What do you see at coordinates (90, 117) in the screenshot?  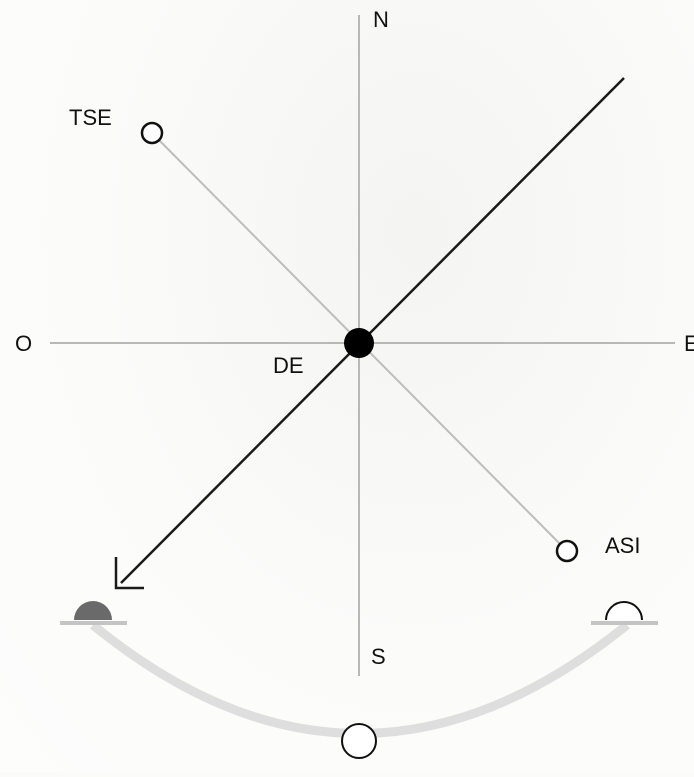 I see `tse-label: TSE` at bounding box center [90, 117].